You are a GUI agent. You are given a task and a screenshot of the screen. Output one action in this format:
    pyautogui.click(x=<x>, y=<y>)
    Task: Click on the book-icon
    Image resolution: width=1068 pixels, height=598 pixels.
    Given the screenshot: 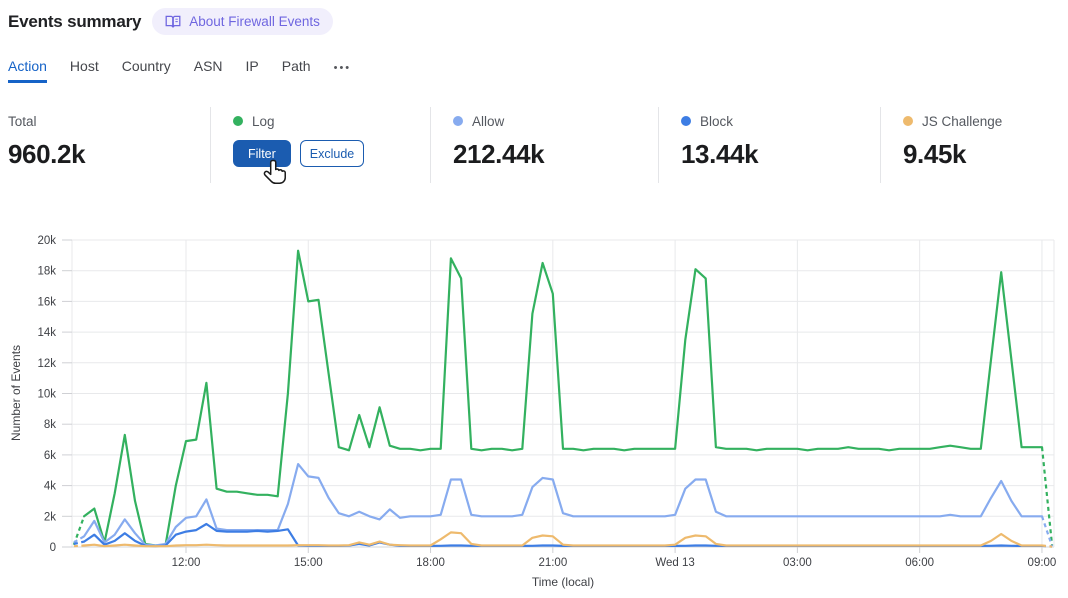 What is the action you would take?
    pyautogui.click(x=173, y=21)
    